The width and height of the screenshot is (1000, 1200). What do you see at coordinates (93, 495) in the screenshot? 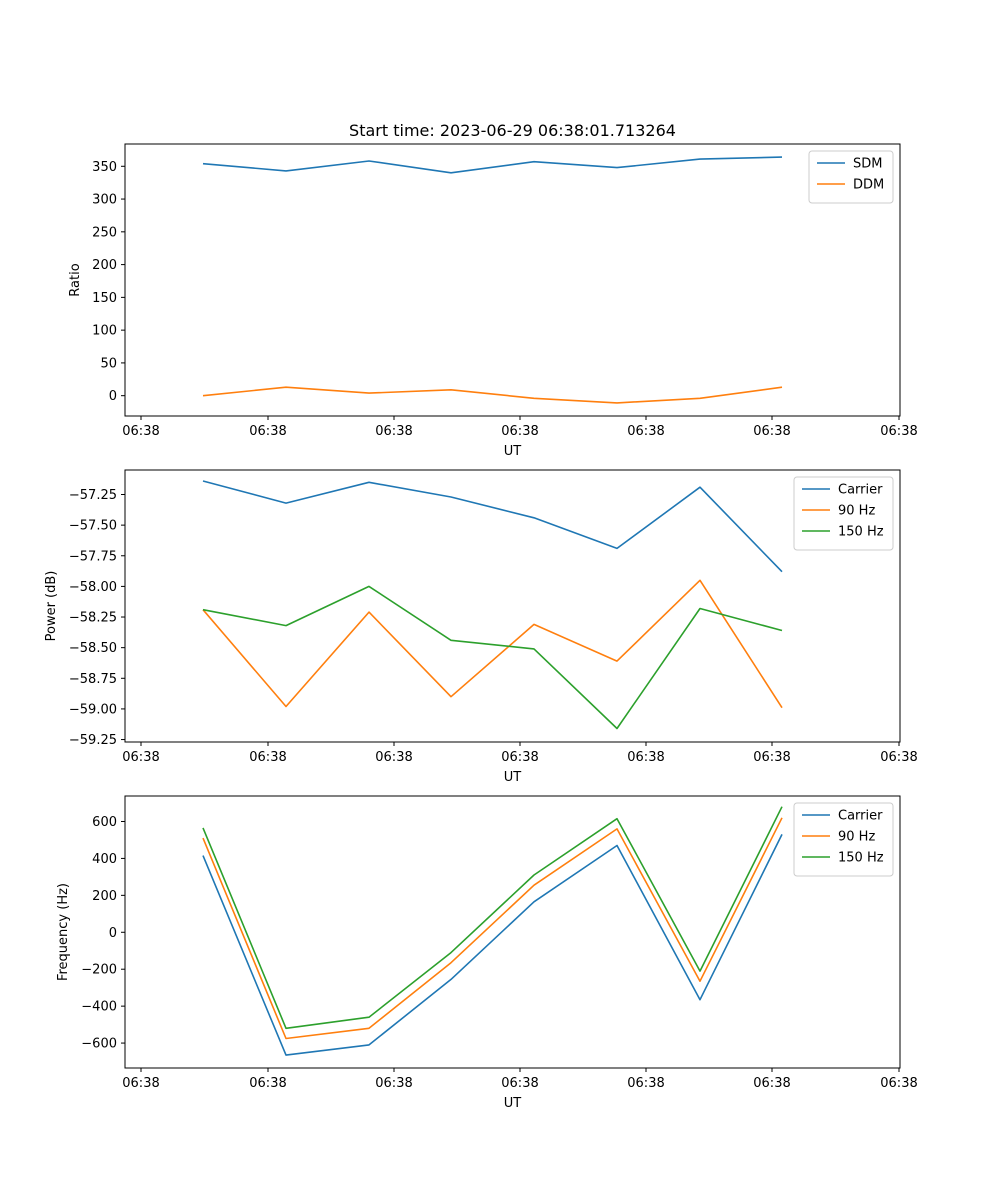
I see `y-tick-label: −57.25` at bounding box center [93, 495].